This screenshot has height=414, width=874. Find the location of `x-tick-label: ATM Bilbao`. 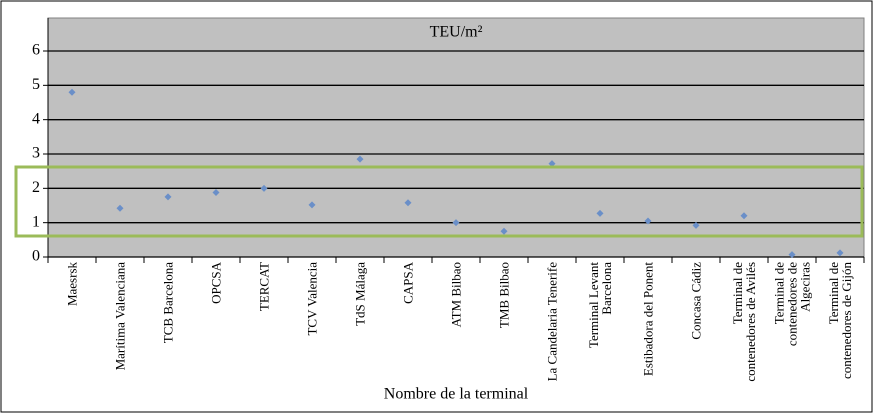

x-tick-label: ATM Bilbao is located at coordinates (456, 295).